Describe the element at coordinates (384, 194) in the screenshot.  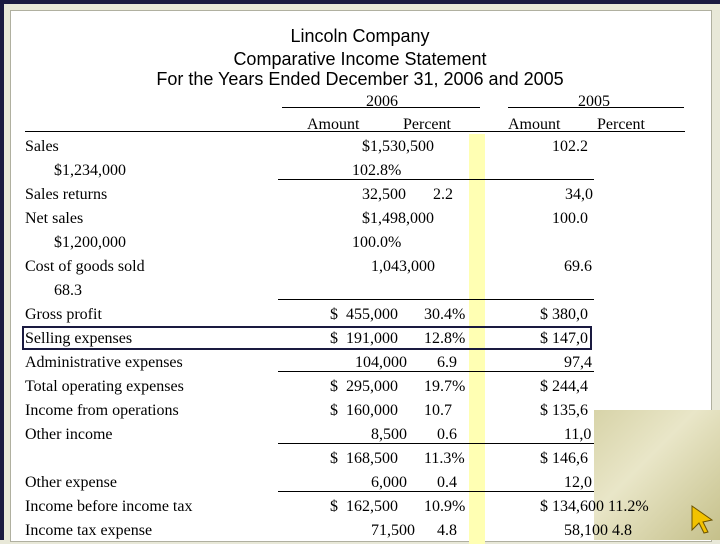
I see `sales-returns-amount-2006: 32,500` at that location.